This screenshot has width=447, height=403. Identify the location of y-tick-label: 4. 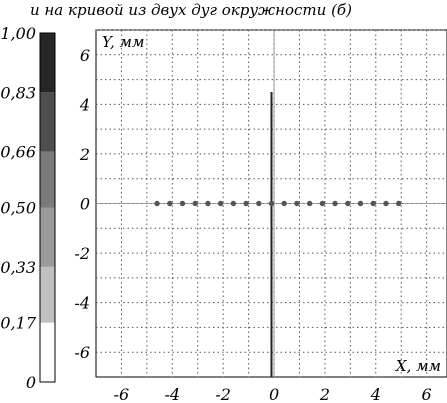
(84, 104).